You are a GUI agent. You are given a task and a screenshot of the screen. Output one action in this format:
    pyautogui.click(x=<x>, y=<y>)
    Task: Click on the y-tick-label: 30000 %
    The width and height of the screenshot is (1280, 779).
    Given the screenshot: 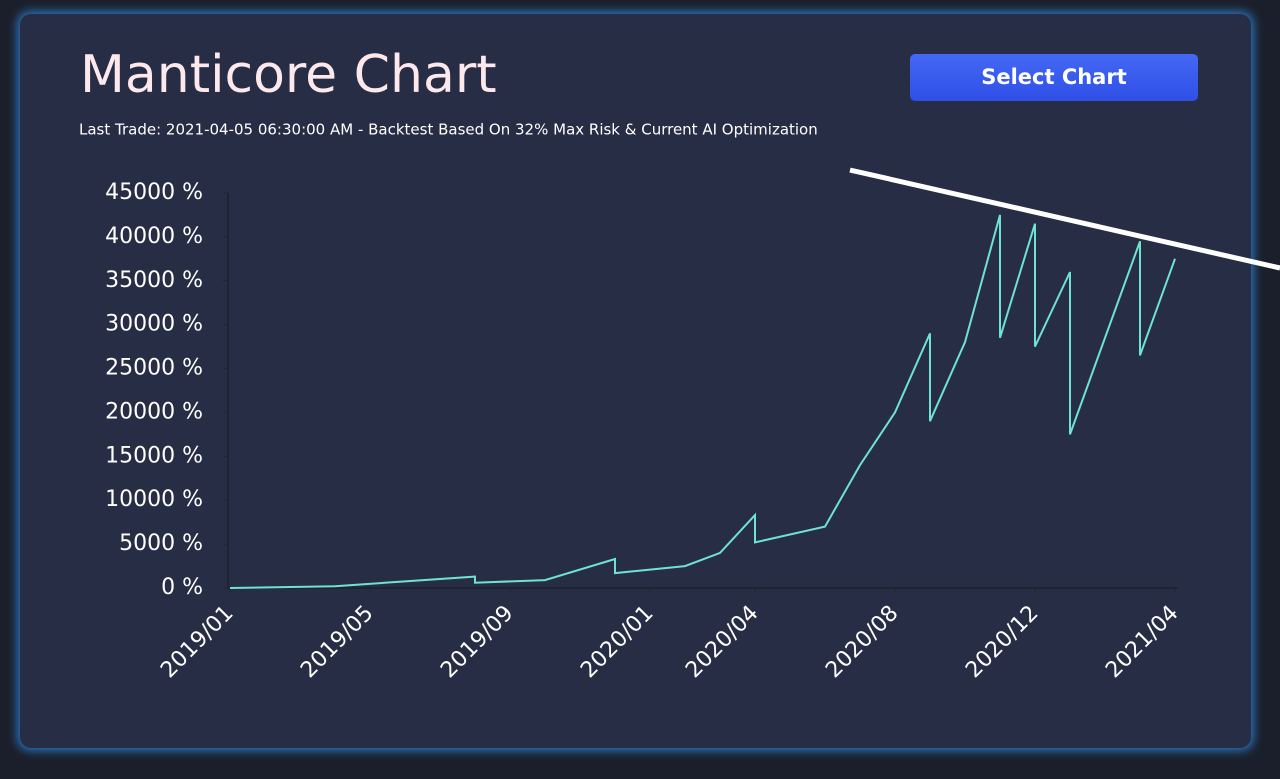 What is the action you would take?
    pyautogui.click(x=154, y=324)
    